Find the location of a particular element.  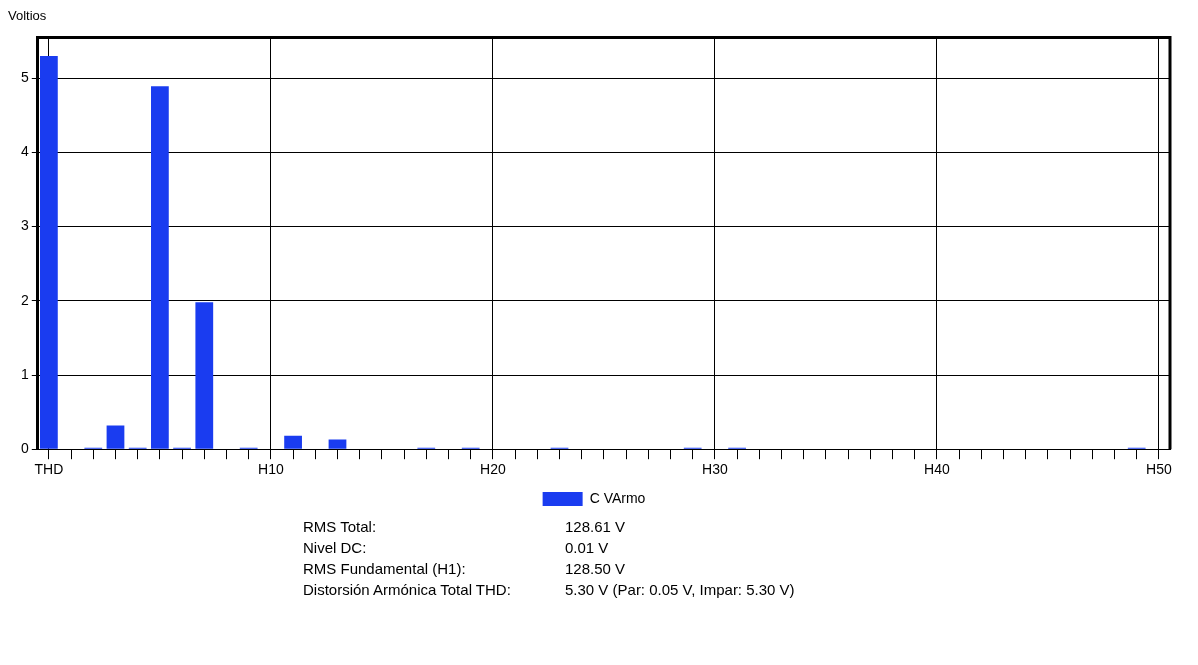

y-axis-title: Voltios is located at coordinates (28, 16).